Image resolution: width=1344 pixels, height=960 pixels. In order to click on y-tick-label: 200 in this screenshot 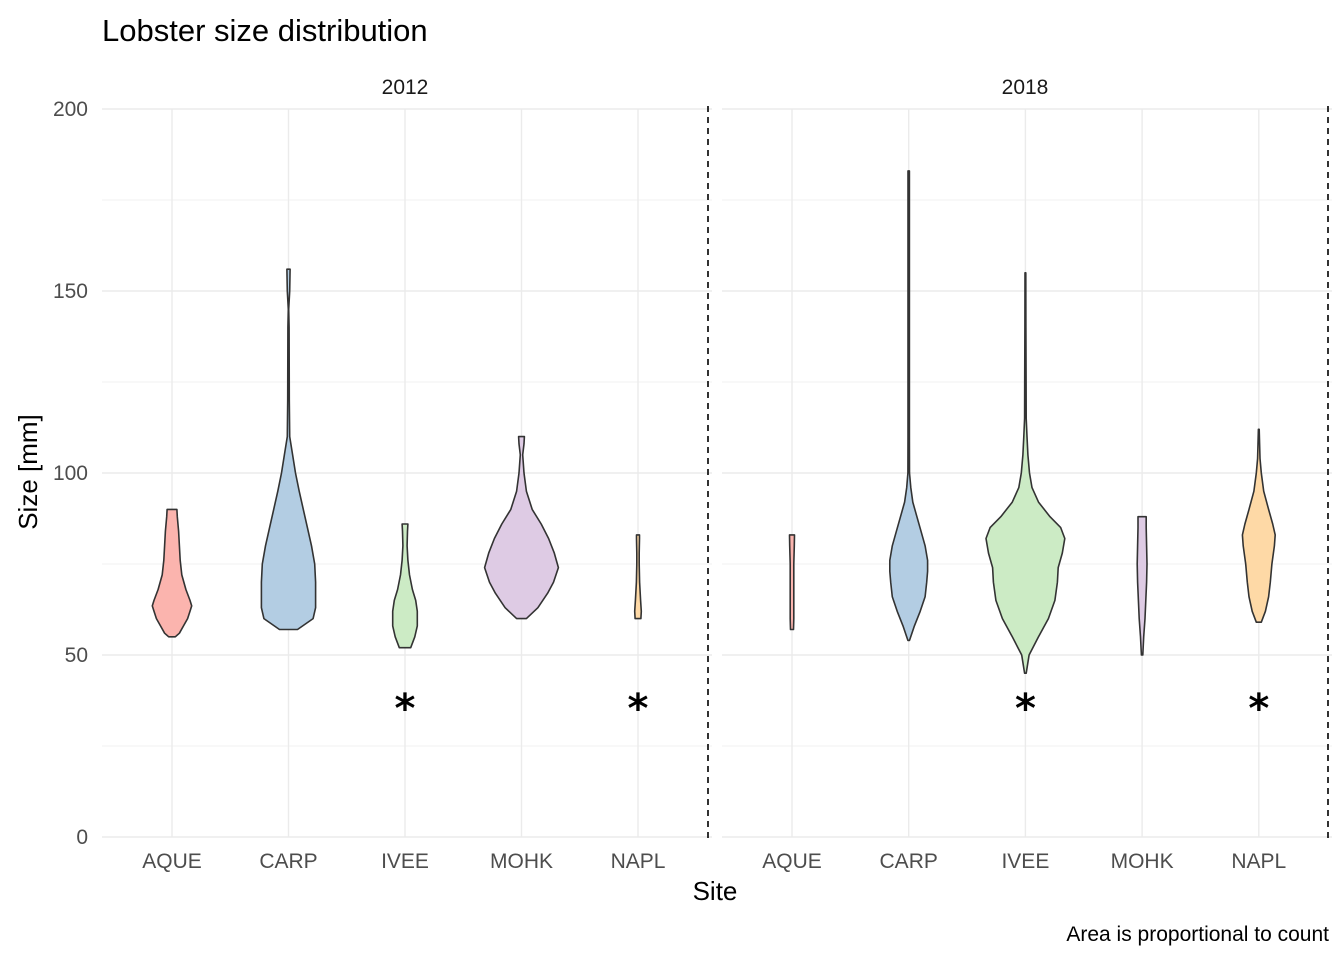, I will do `click(70, 109)`.